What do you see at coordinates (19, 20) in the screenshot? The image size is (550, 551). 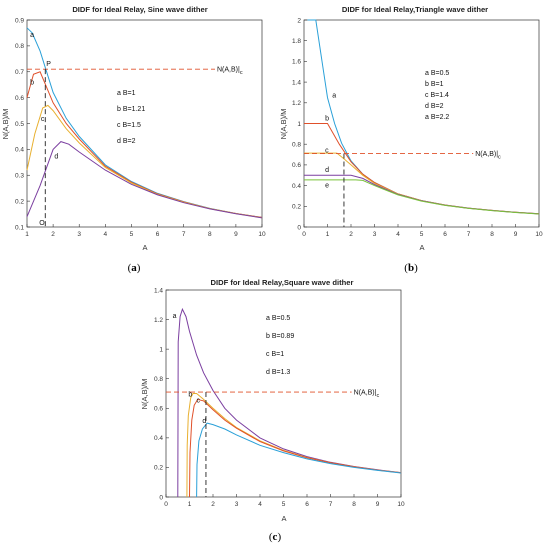 I see `y-tick-label: 0.9` at bounding box center [19, 20].